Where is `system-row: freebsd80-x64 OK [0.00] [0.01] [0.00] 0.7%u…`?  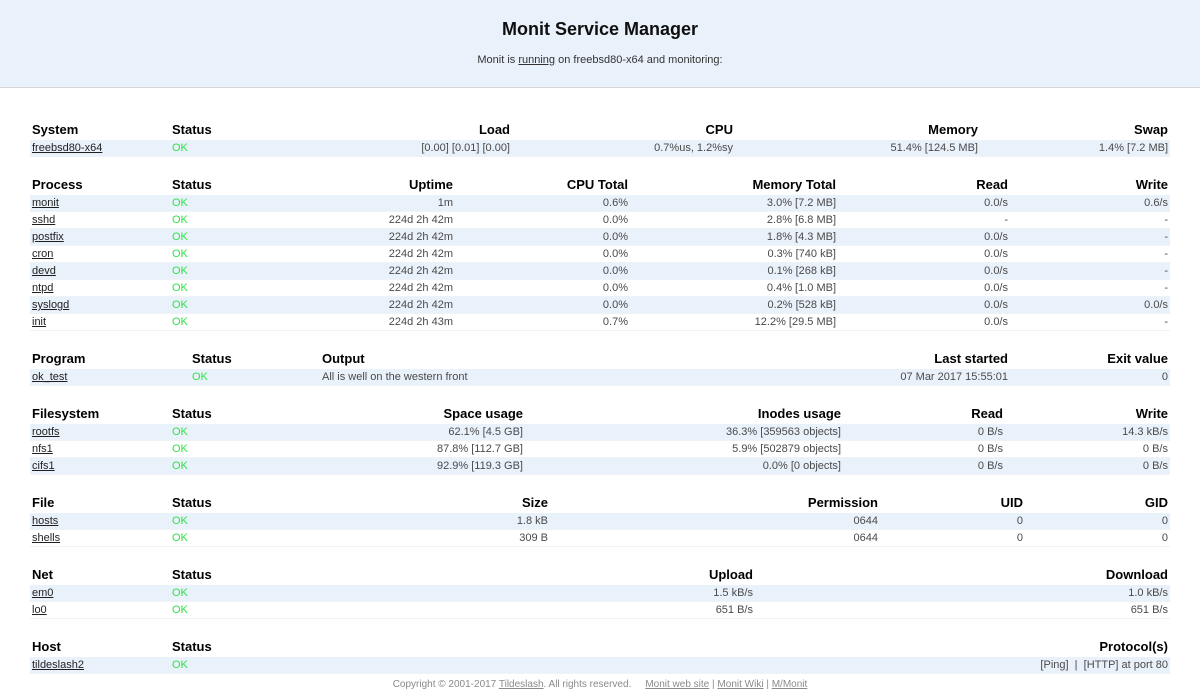 system-row: freebsd80-x64 OK [0.00] [0.01] [0.00] 0.7%u… is located at coordinates (600, 148).